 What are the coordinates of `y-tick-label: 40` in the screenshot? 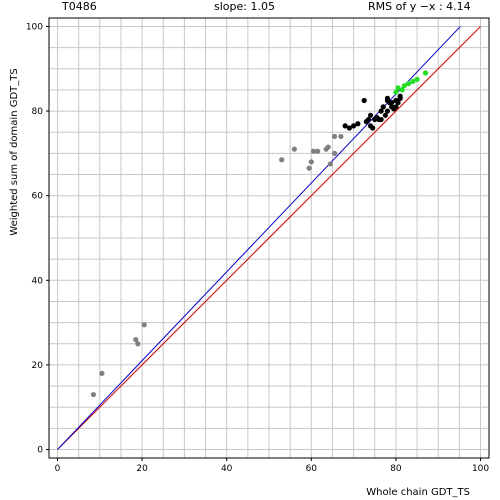 It's located at (38, 281).